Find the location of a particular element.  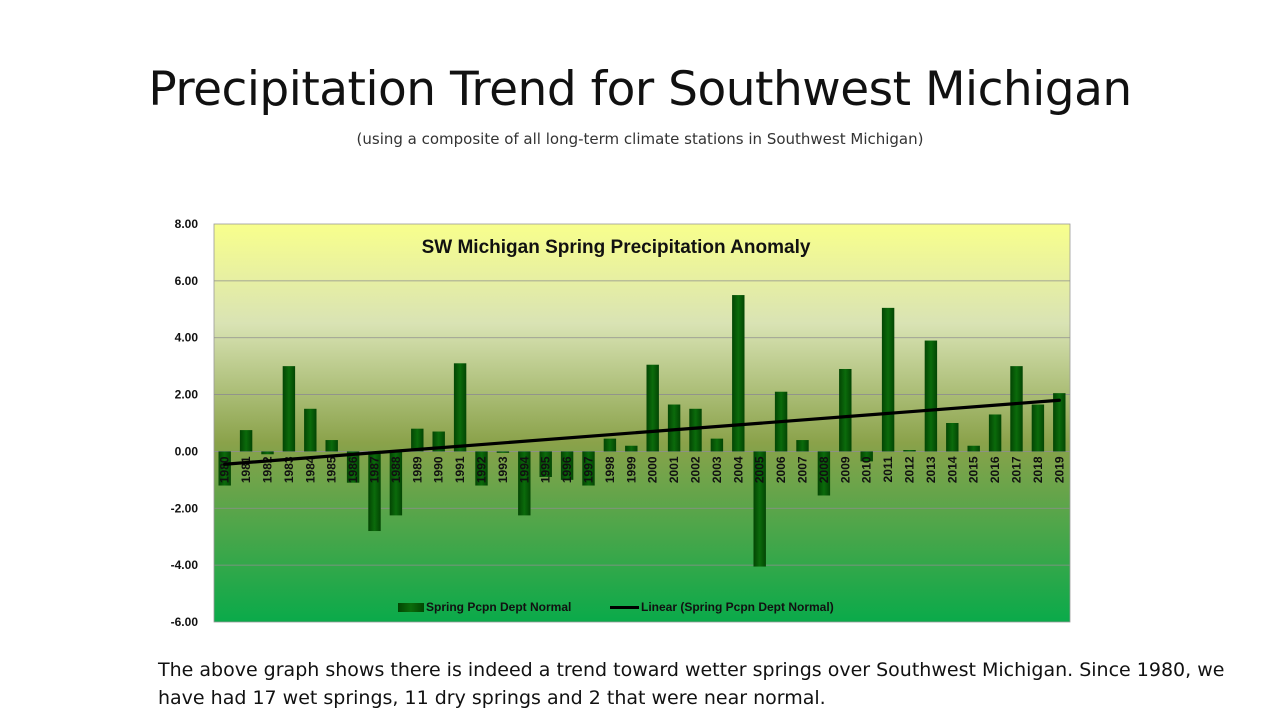

bar-1985 is located at coordinates (331, 446).